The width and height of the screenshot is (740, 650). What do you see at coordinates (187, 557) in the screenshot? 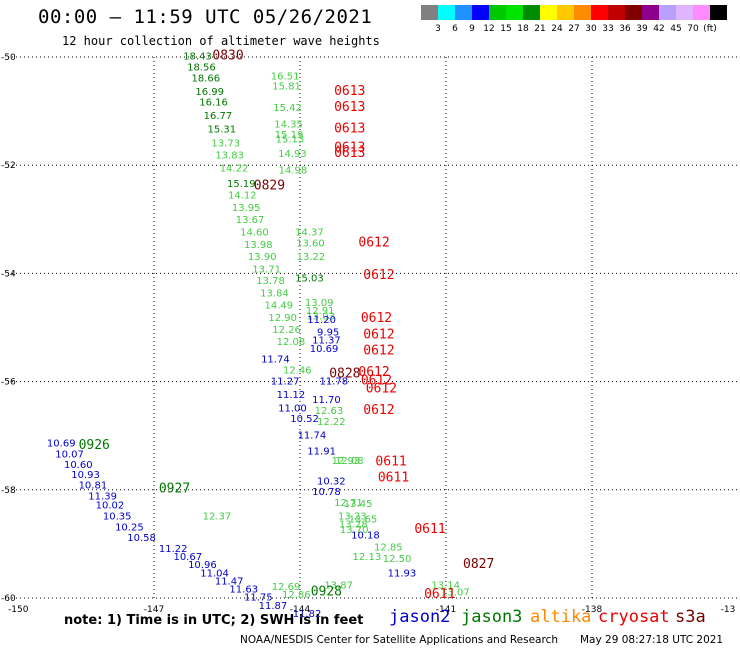
I see `wave-height-label: 10.67` at bounding box center [187, 557].